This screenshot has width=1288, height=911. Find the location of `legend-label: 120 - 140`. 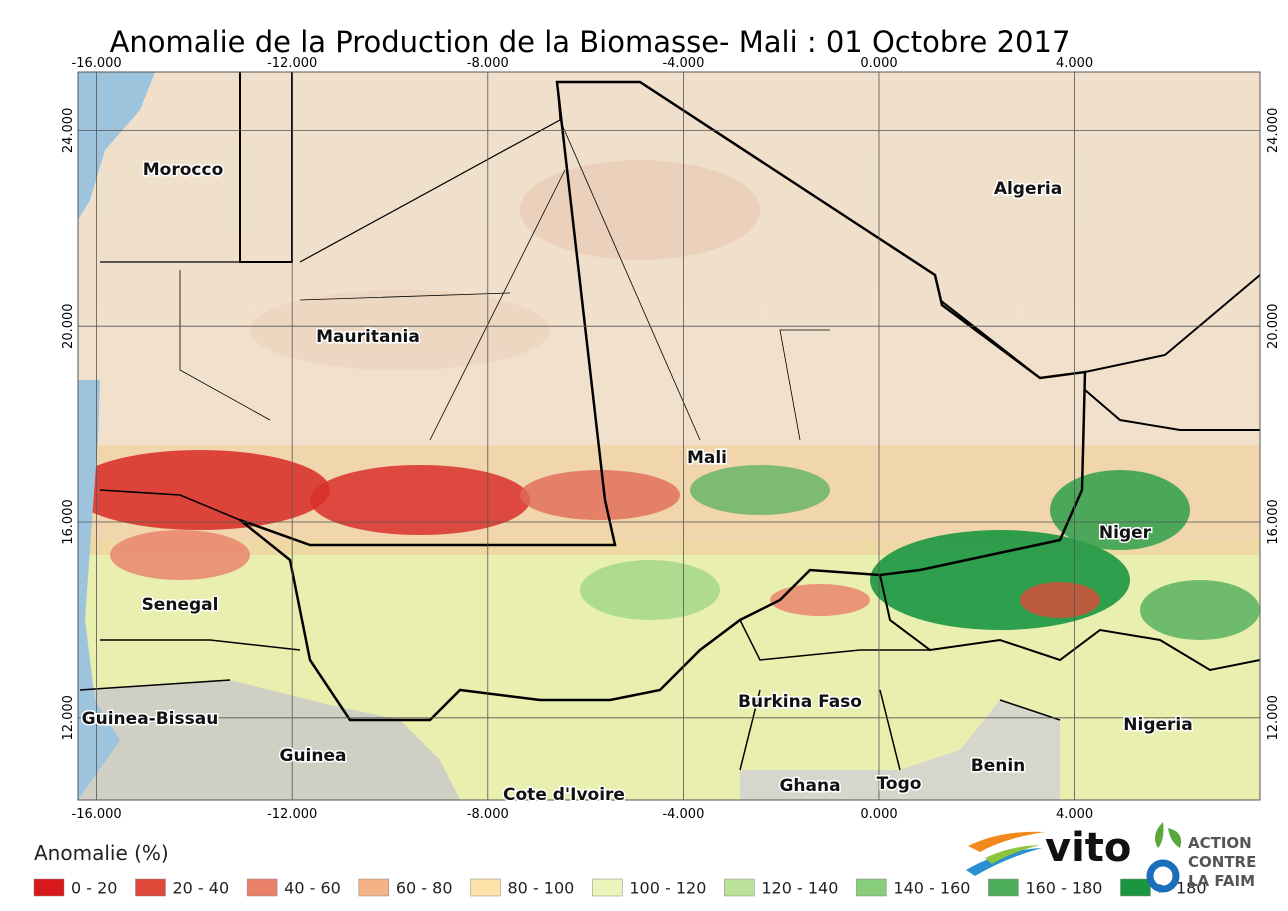

legend-label: 120 - 140 is located at coordinates (799, 888).